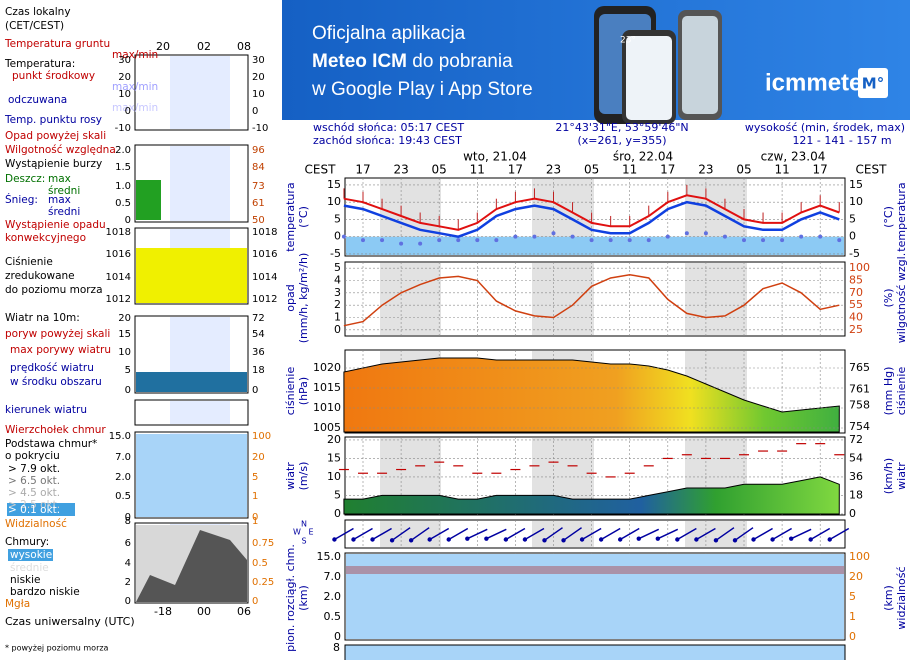  I want to click on night-band, so click(716, 534).